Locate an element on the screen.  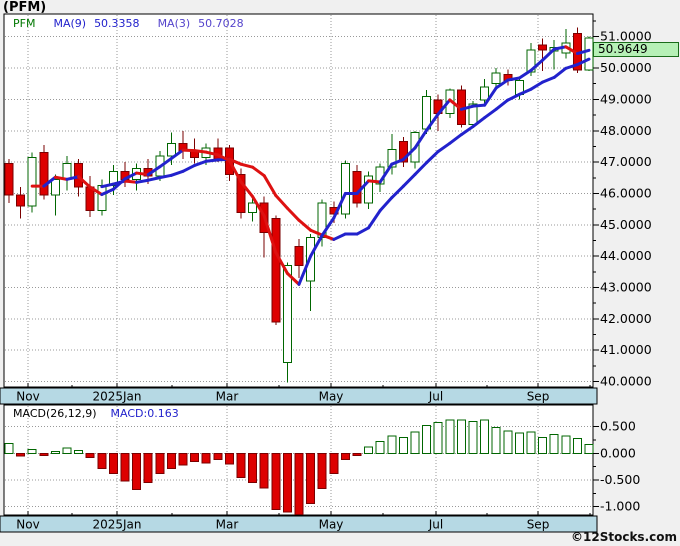
svg-text: 42.0000 is located at coordinates (626, 318).